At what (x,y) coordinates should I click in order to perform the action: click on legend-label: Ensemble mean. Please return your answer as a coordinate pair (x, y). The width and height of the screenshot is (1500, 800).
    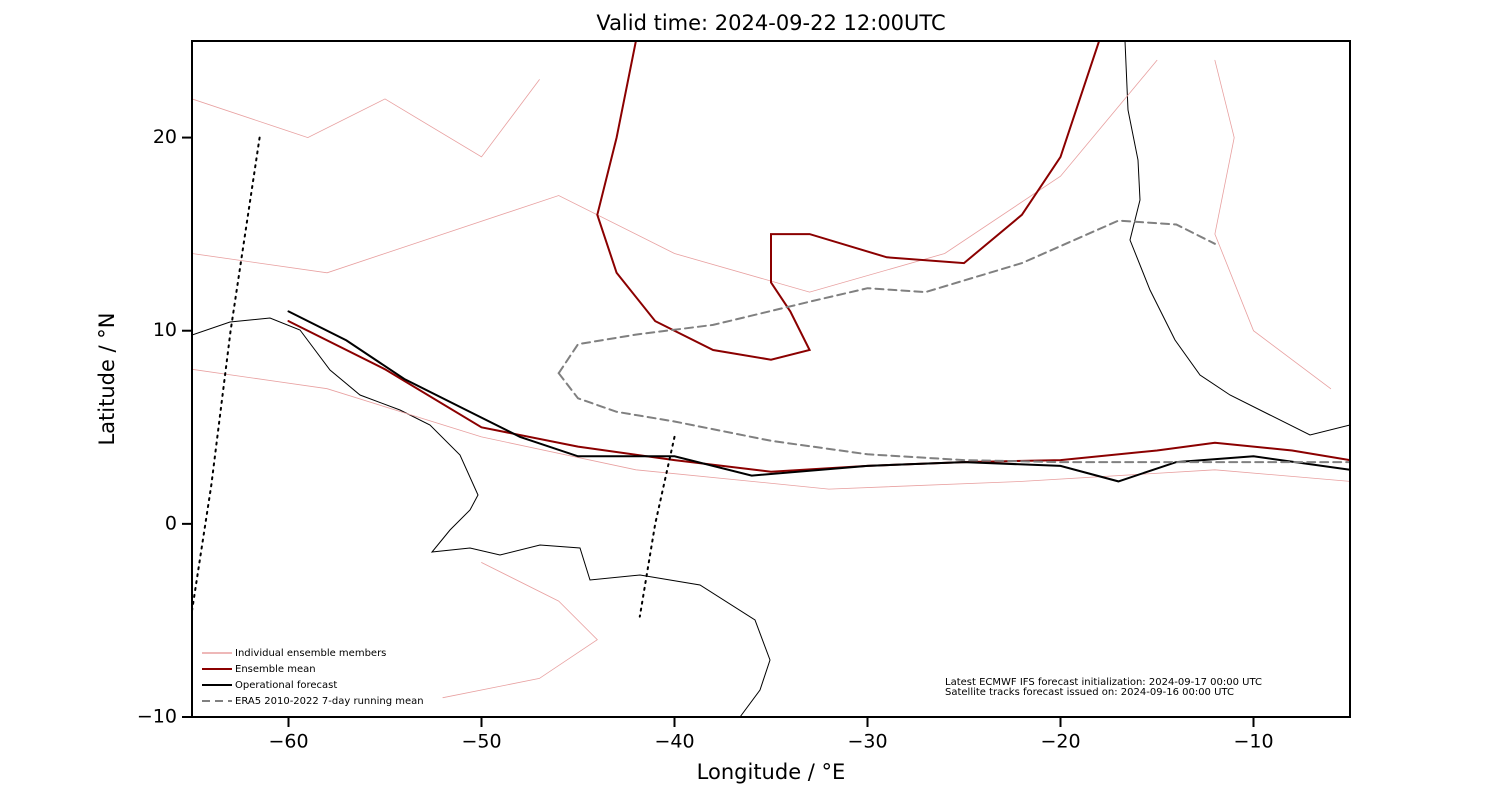
    Looking at the image, I should click on (275, 669).